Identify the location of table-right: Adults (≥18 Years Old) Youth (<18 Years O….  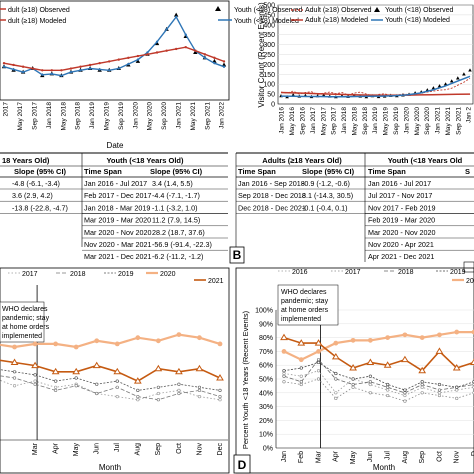
(354, 212).